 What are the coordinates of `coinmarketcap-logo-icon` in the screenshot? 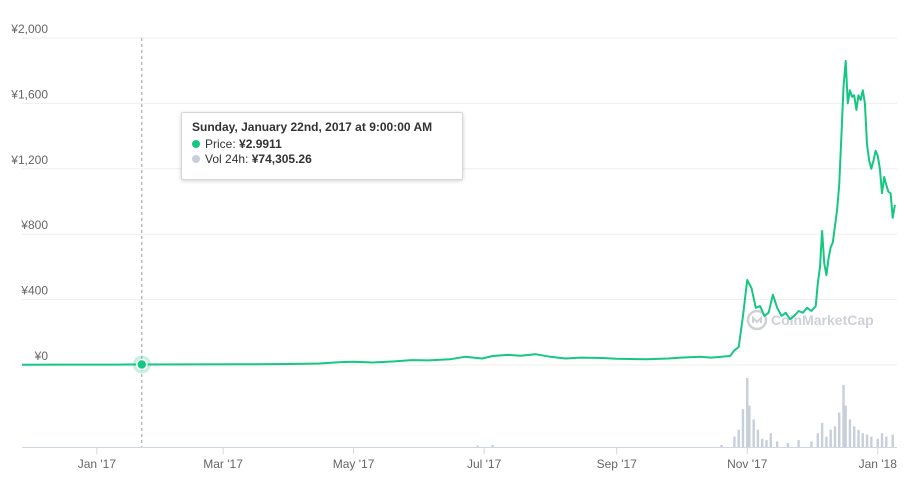 It's located at (757, 320).